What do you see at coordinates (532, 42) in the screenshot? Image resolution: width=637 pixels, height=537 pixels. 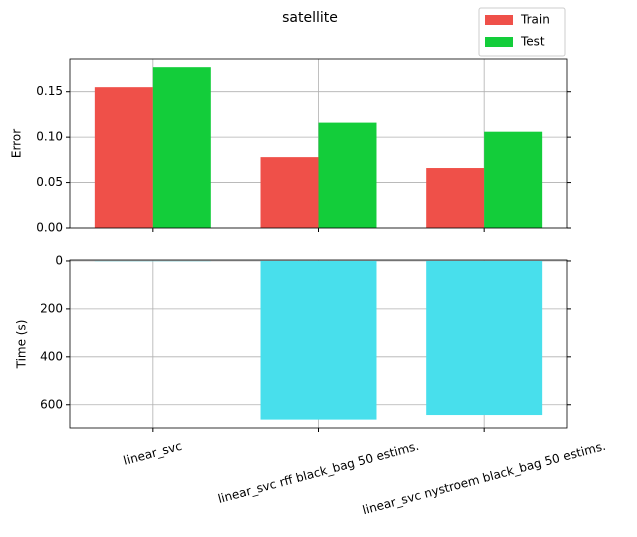 I see `legend-label: Test` at bounding box center [532, 42].